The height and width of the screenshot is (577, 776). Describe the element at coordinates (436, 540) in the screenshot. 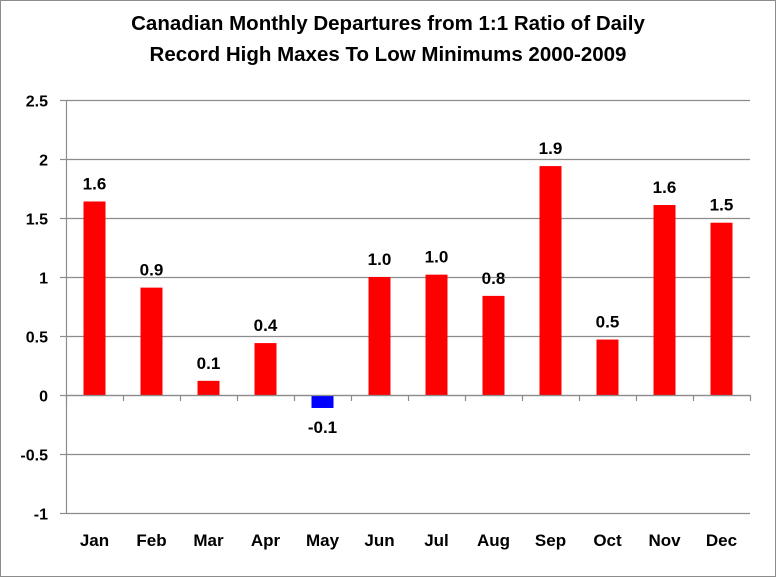

I see `x-tick-label: Jul` at that location.